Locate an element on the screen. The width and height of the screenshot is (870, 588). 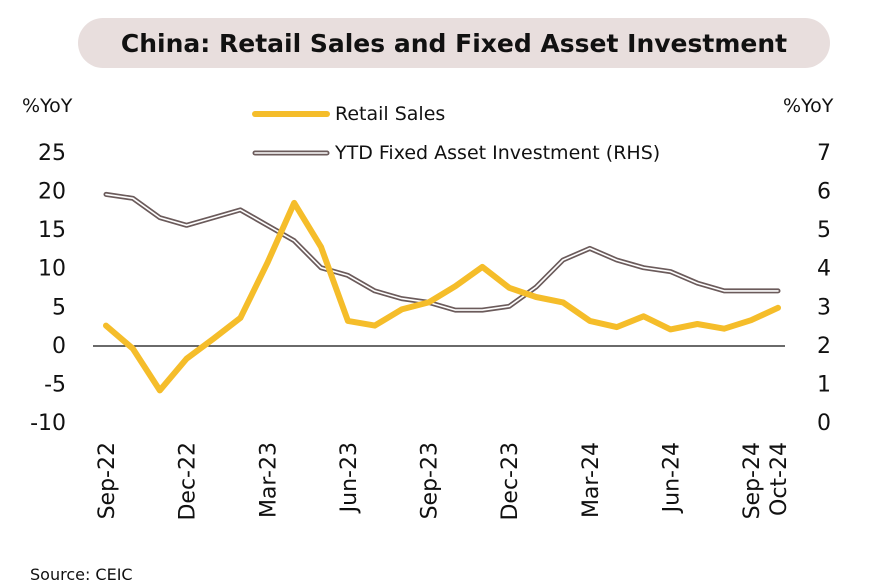
x-tick-label: Oct-24 is located at coordinates (779, 479).